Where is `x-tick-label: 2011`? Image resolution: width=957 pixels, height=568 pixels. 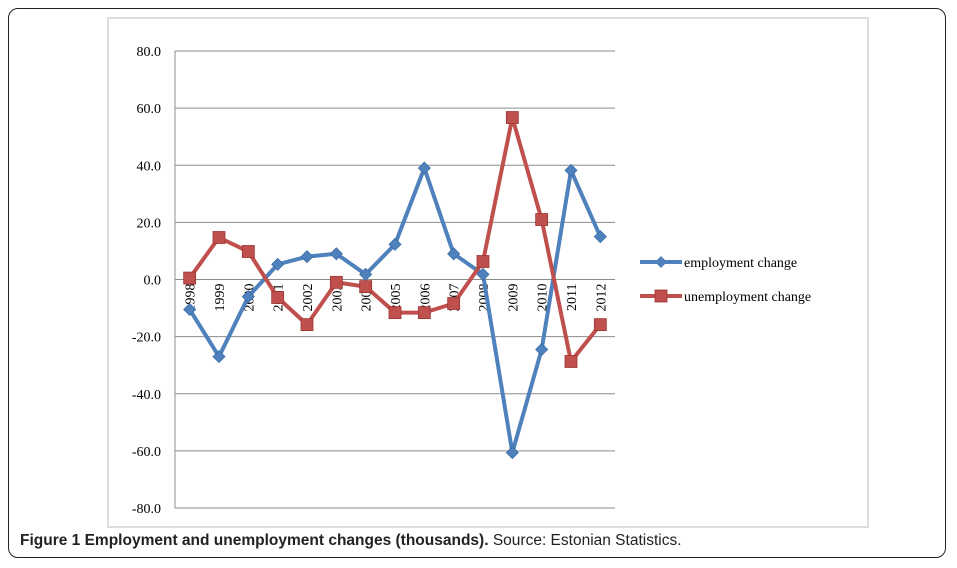 x-tick-label: 2011 is located at coordinates (572, 297).